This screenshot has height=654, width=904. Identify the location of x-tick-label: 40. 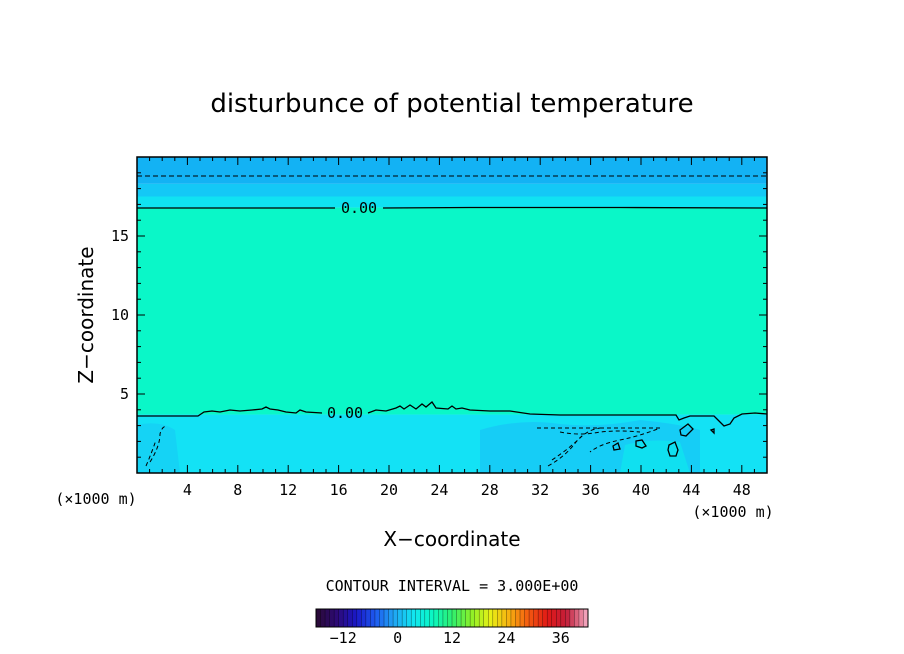
(641, 490).